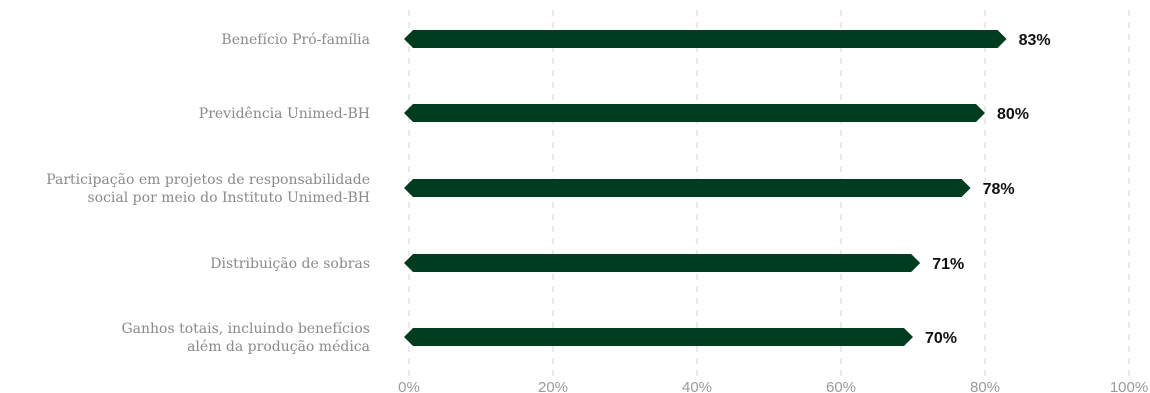 Image resolution: width=1150 pixels, height=393 pixels. I want to click on category-label: Benefício Pró-família, so click(295, 40).